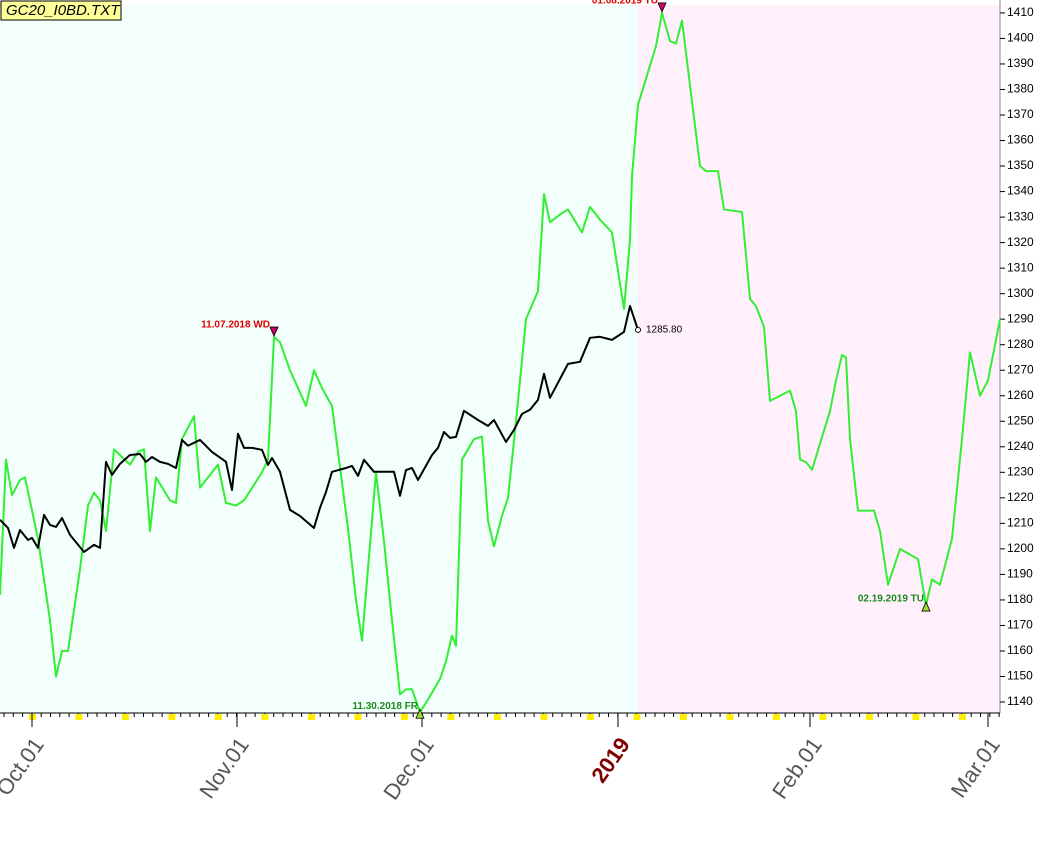 The height and width of the screenshot is (849, 1063). What do you see at coordinates (1020, 267) in the screenshot?
I see `y-tick-label: 1310` at bounding box center [1020, 267].